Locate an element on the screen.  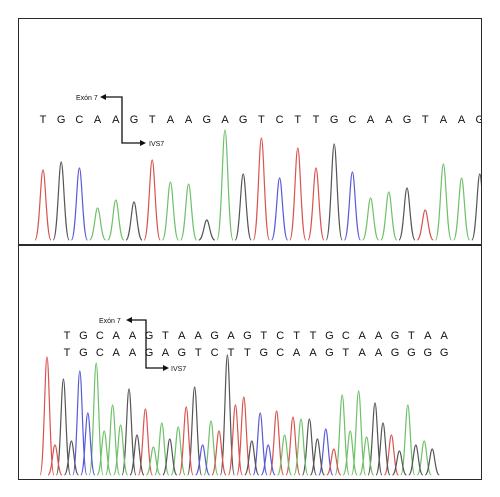
intron-label: IVS7 is located at coordinates (178, 369).